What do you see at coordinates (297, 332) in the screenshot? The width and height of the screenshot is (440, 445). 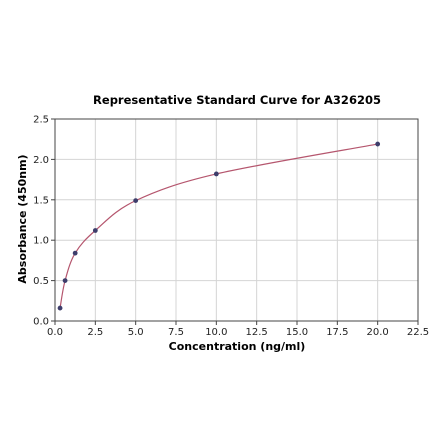 I see `x-tick-label: 15.0` at bounding box center [297, 332].